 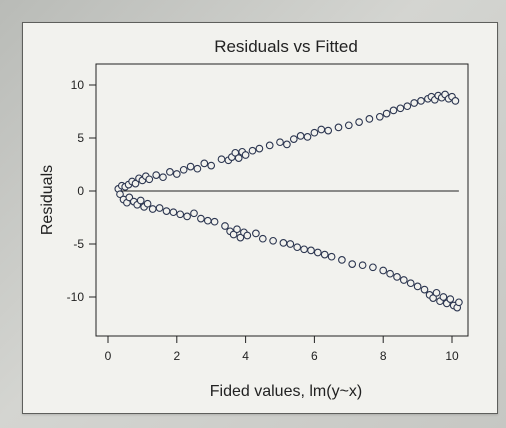 I want to click on y-tick-label: 0, so click(x=80, y=191).